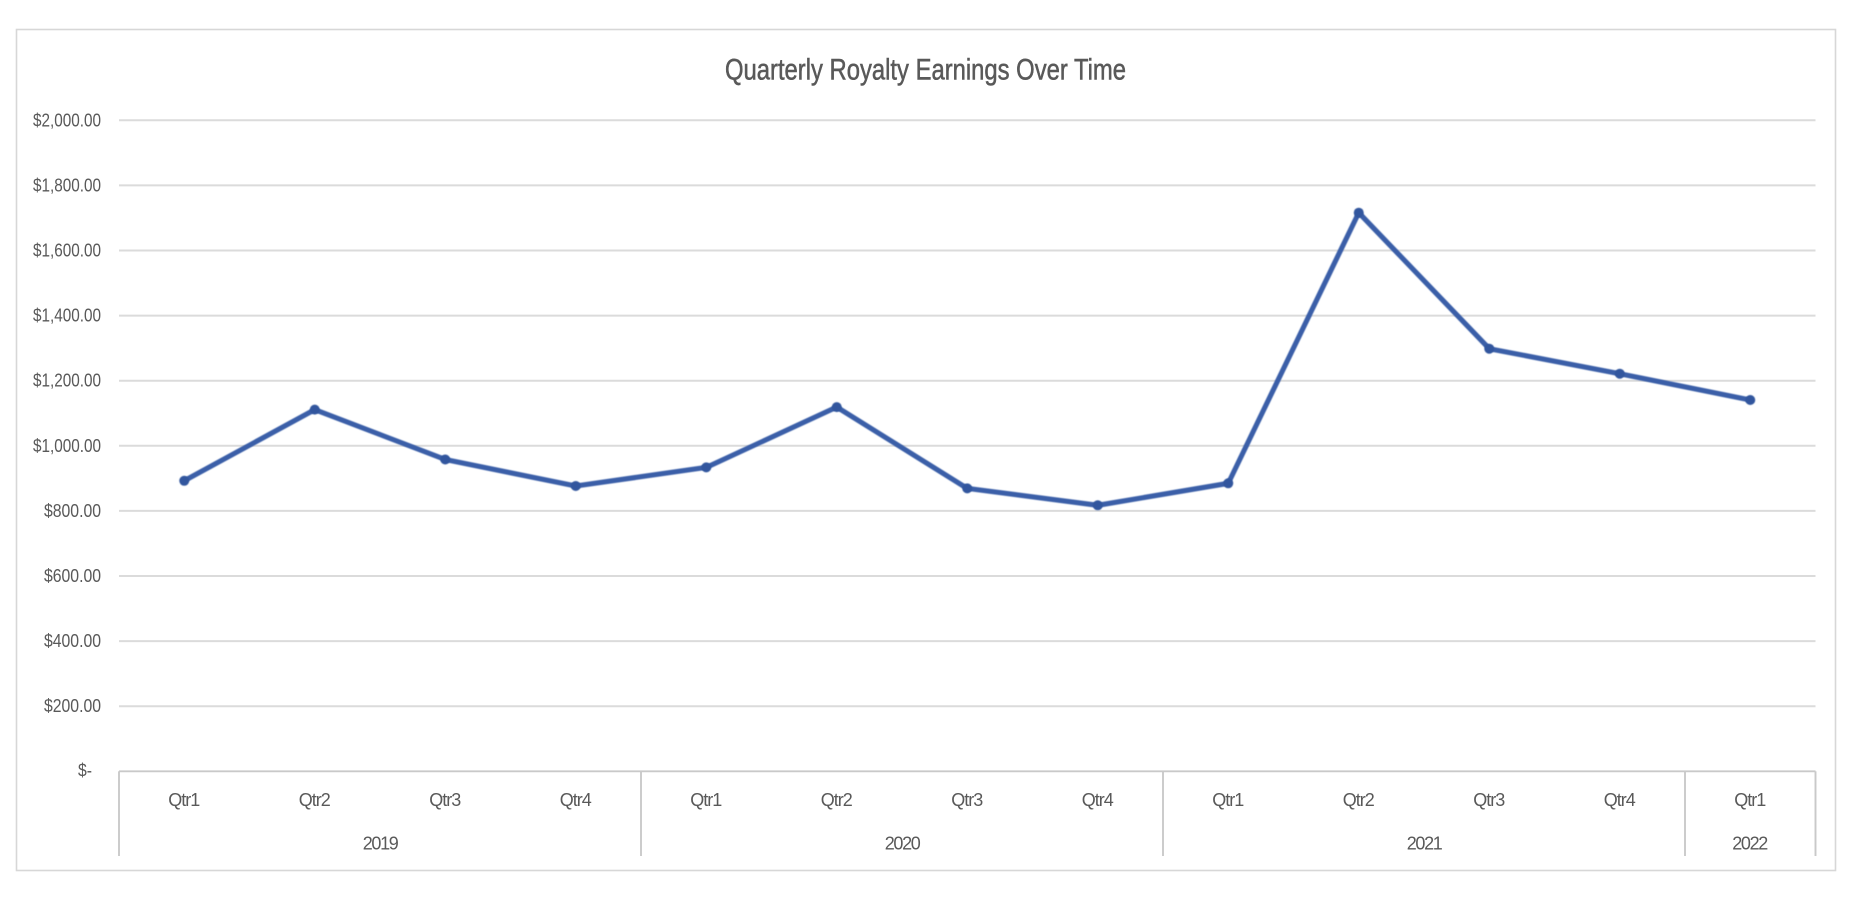 This screenshot has width=1860, height=907. I want to click on svg-text: $600.00, so click(72, 576).